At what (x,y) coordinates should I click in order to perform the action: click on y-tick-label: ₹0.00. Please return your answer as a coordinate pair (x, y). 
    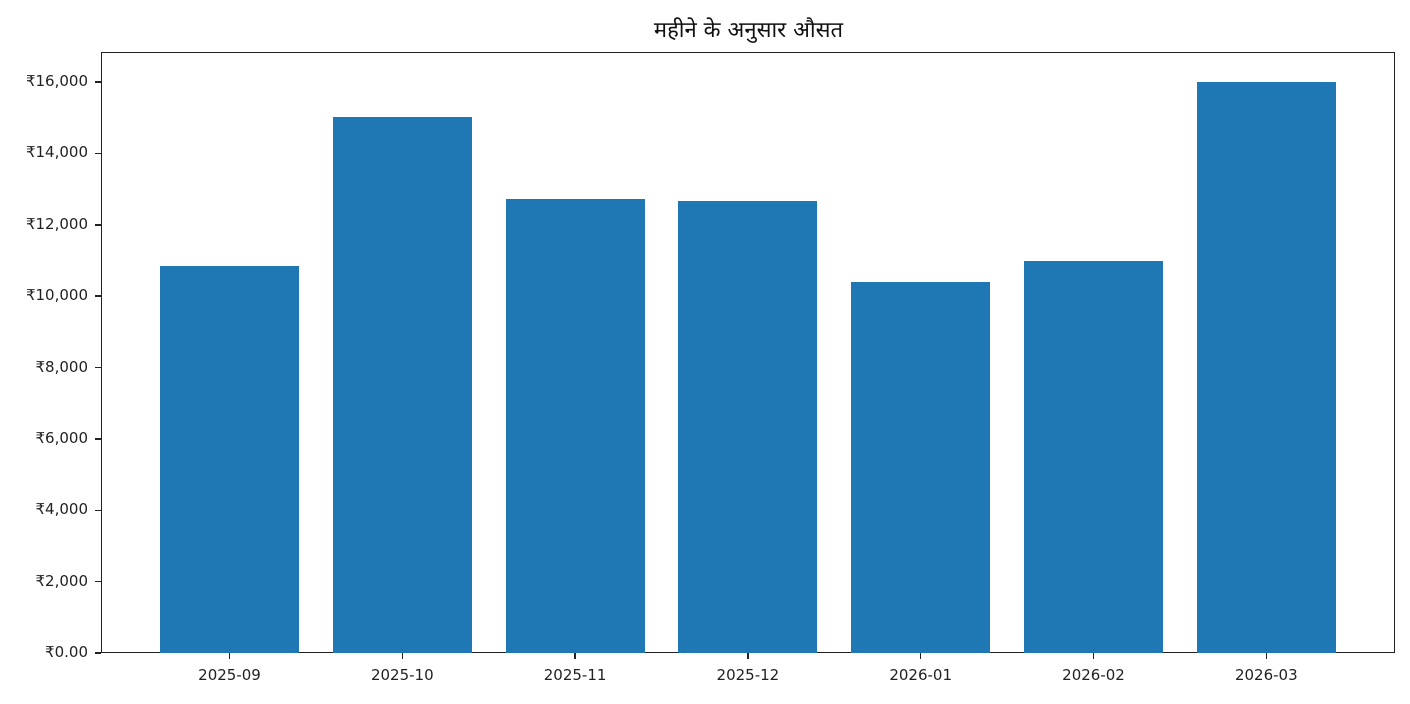
    Looking at the image, I should click on (66, 652).